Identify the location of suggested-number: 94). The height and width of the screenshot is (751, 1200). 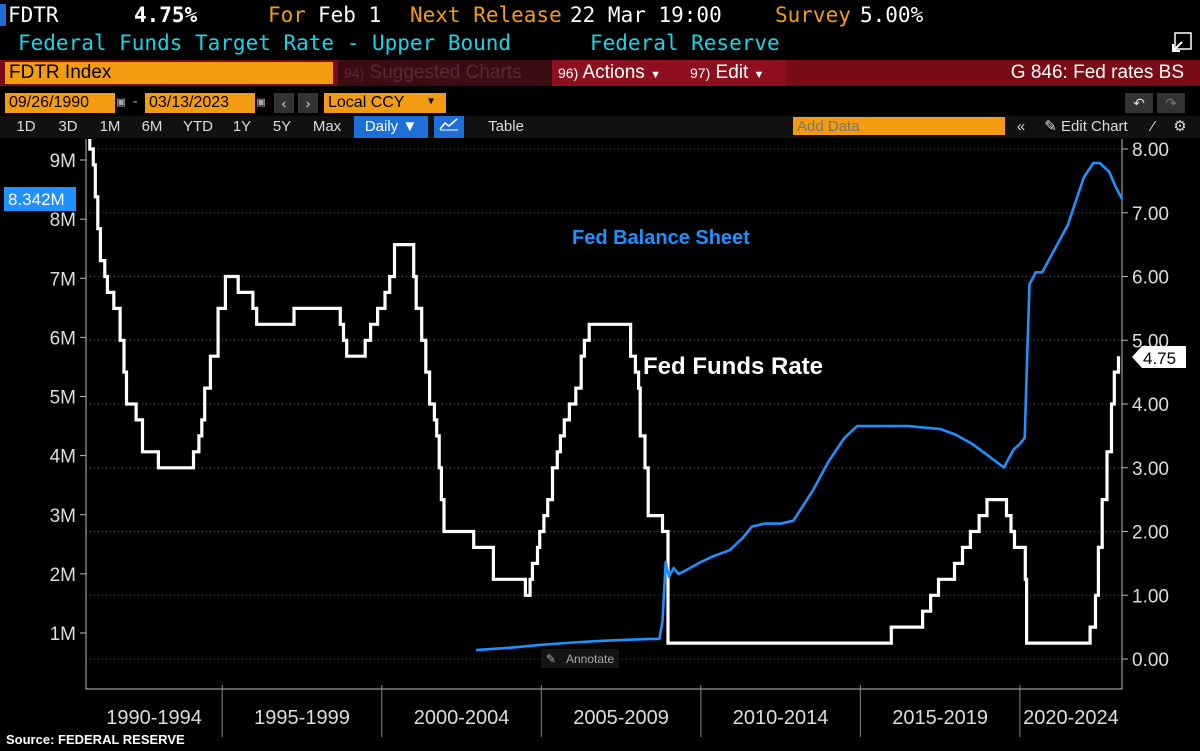
(354, 73).